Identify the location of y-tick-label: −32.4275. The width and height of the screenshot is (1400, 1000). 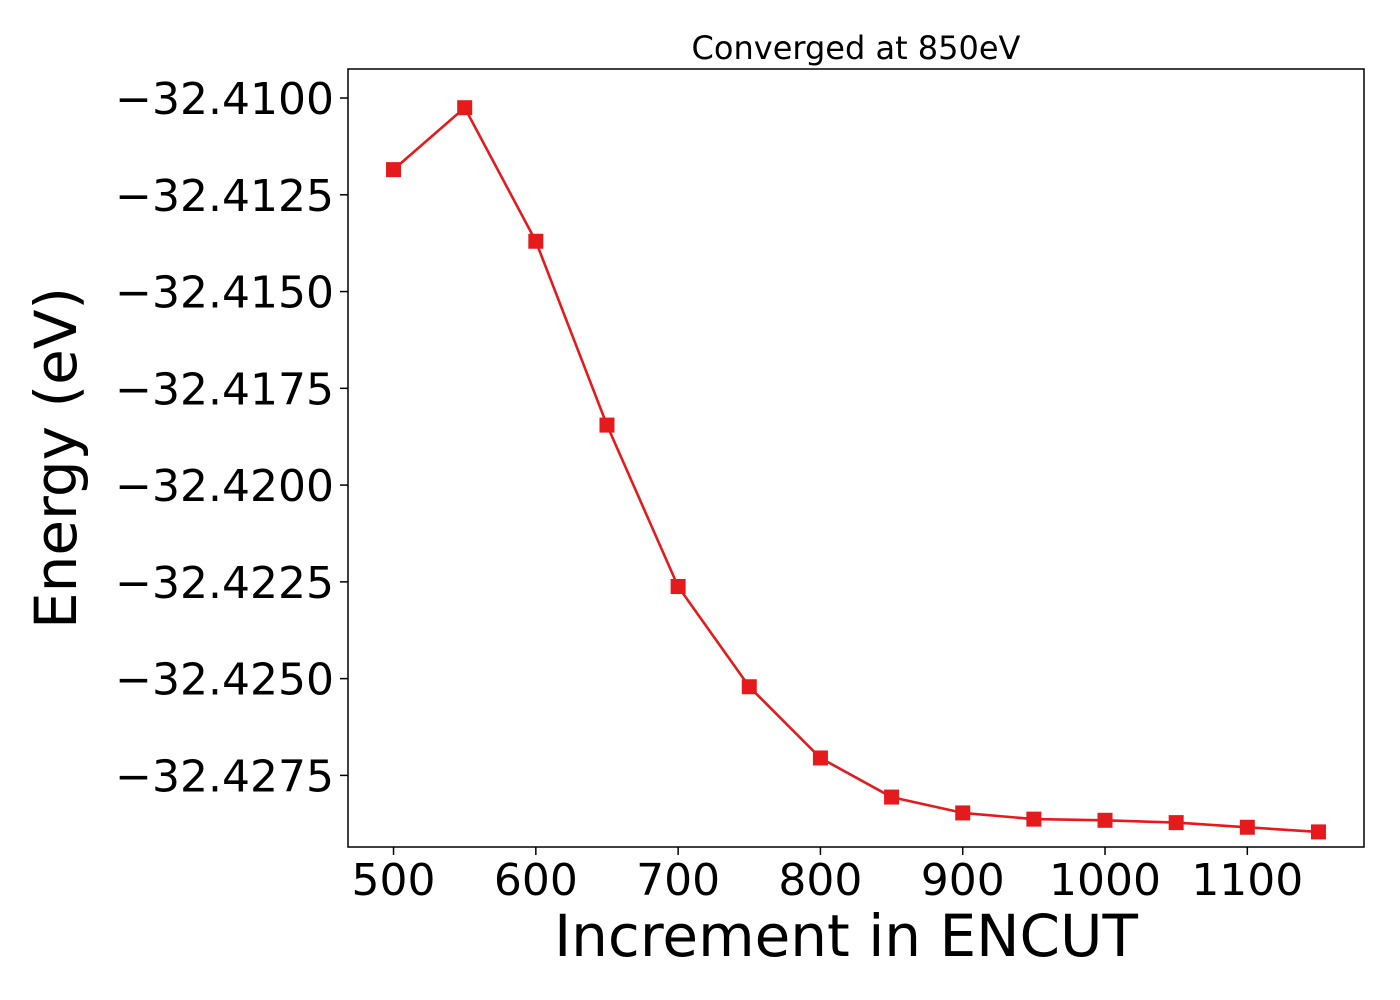
(224, 776).